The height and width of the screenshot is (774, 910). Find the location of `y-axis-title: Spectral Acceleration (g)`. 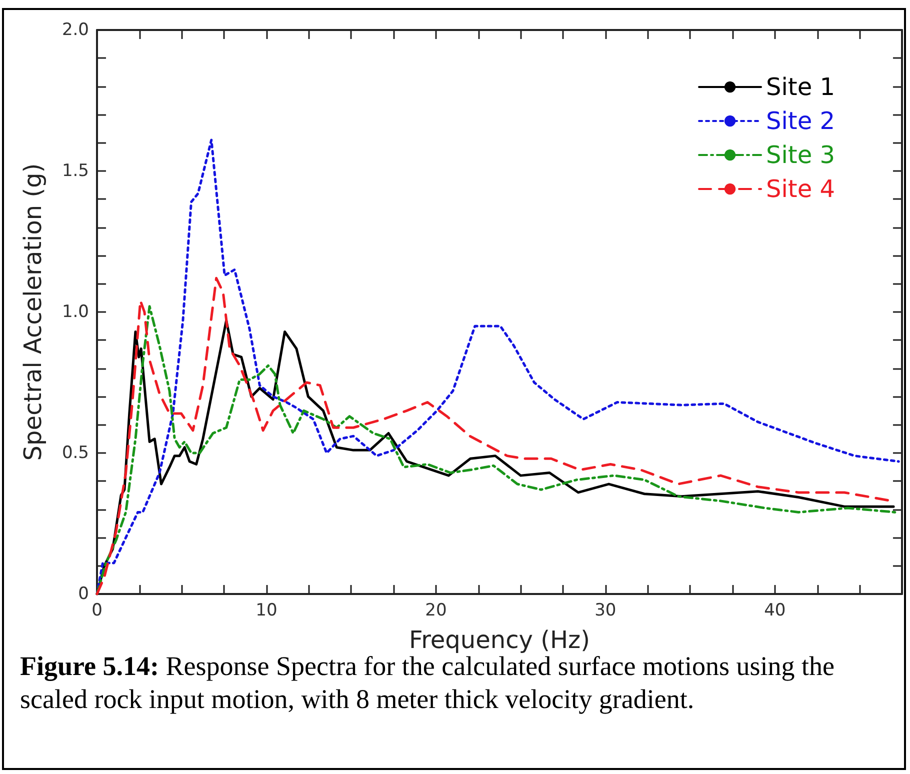

y-axis-title: Spectral Acceleration (g) is located at coordinates (33, 312).